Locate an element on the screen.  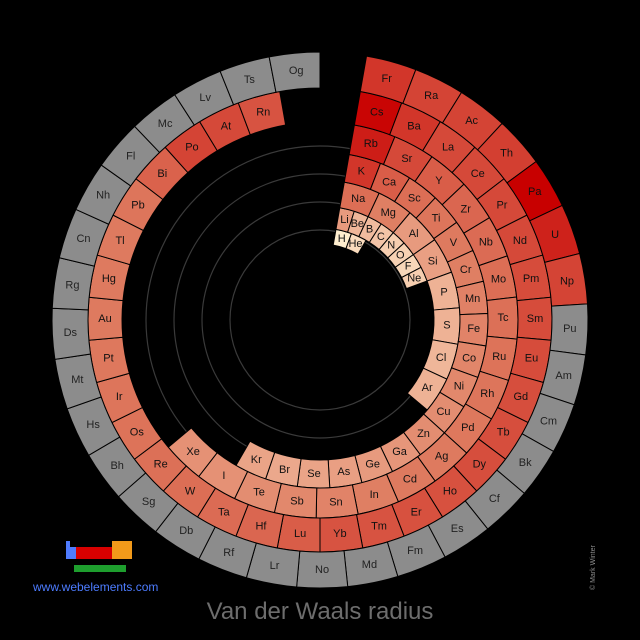
element-symbol-label: Fe is located at coordinates (473, 329).